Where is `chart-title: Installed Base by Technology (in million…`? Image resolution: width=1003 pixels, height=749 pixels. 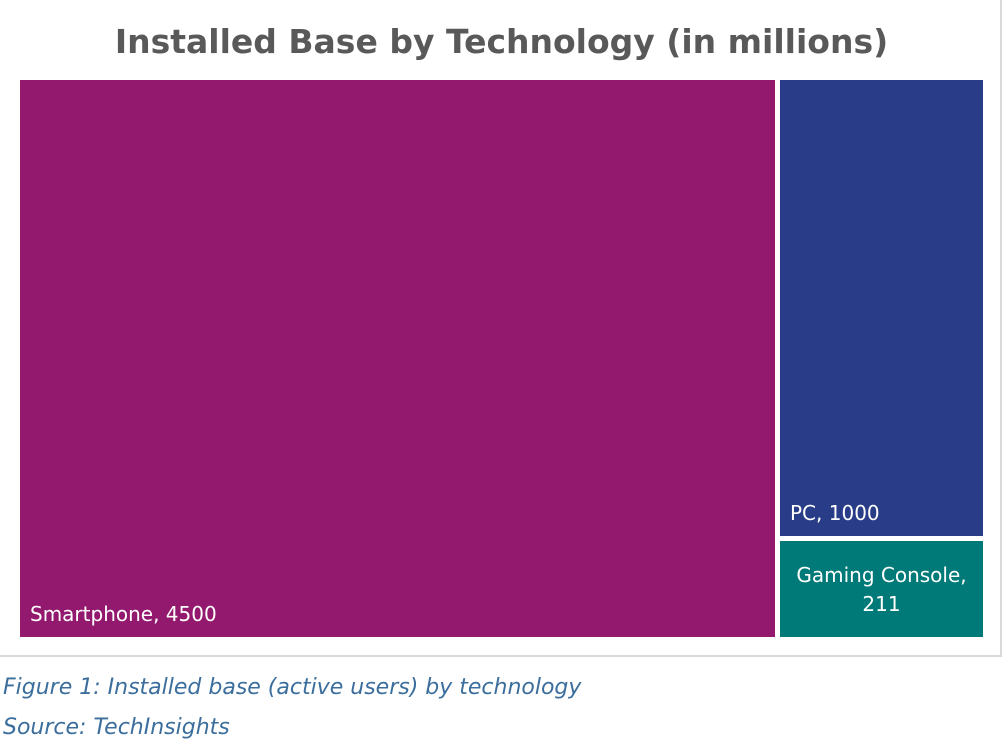
chart-title: Installed Base by Technology (in million… is located at coordinates (501, 41).